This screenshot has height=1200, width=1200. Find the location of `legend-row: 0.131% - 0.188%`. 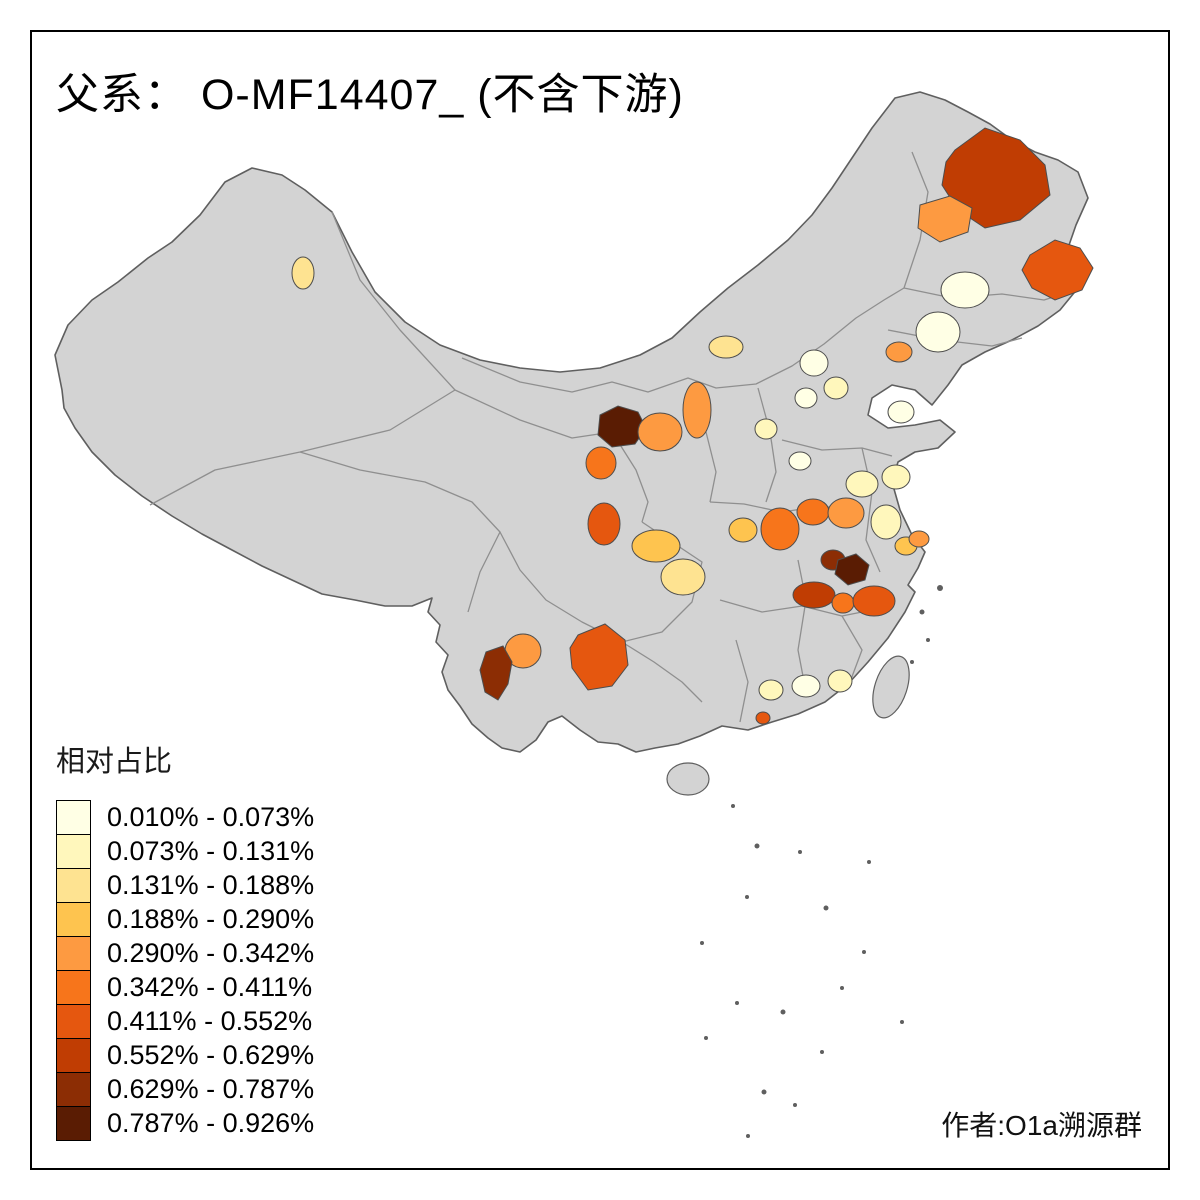

legend-row: 0.131% - 0.188% is located at coordinates (185, 885).